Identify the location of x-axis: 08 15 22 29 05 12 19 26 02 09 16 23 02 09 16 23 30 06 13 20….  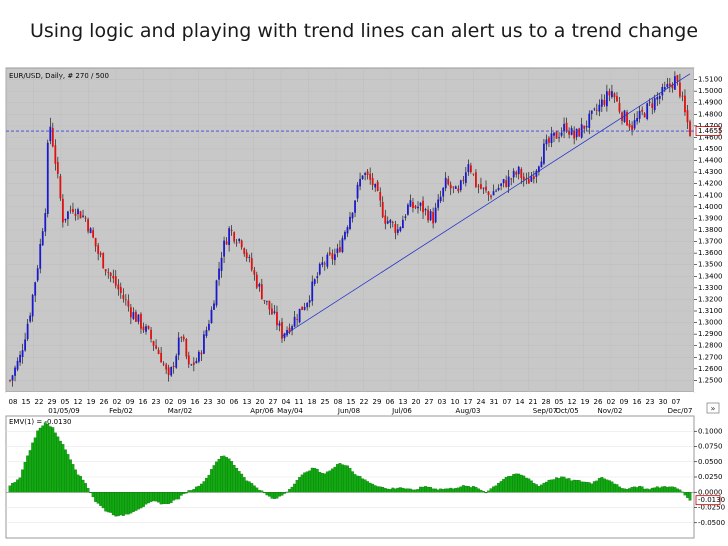
(363, 404).